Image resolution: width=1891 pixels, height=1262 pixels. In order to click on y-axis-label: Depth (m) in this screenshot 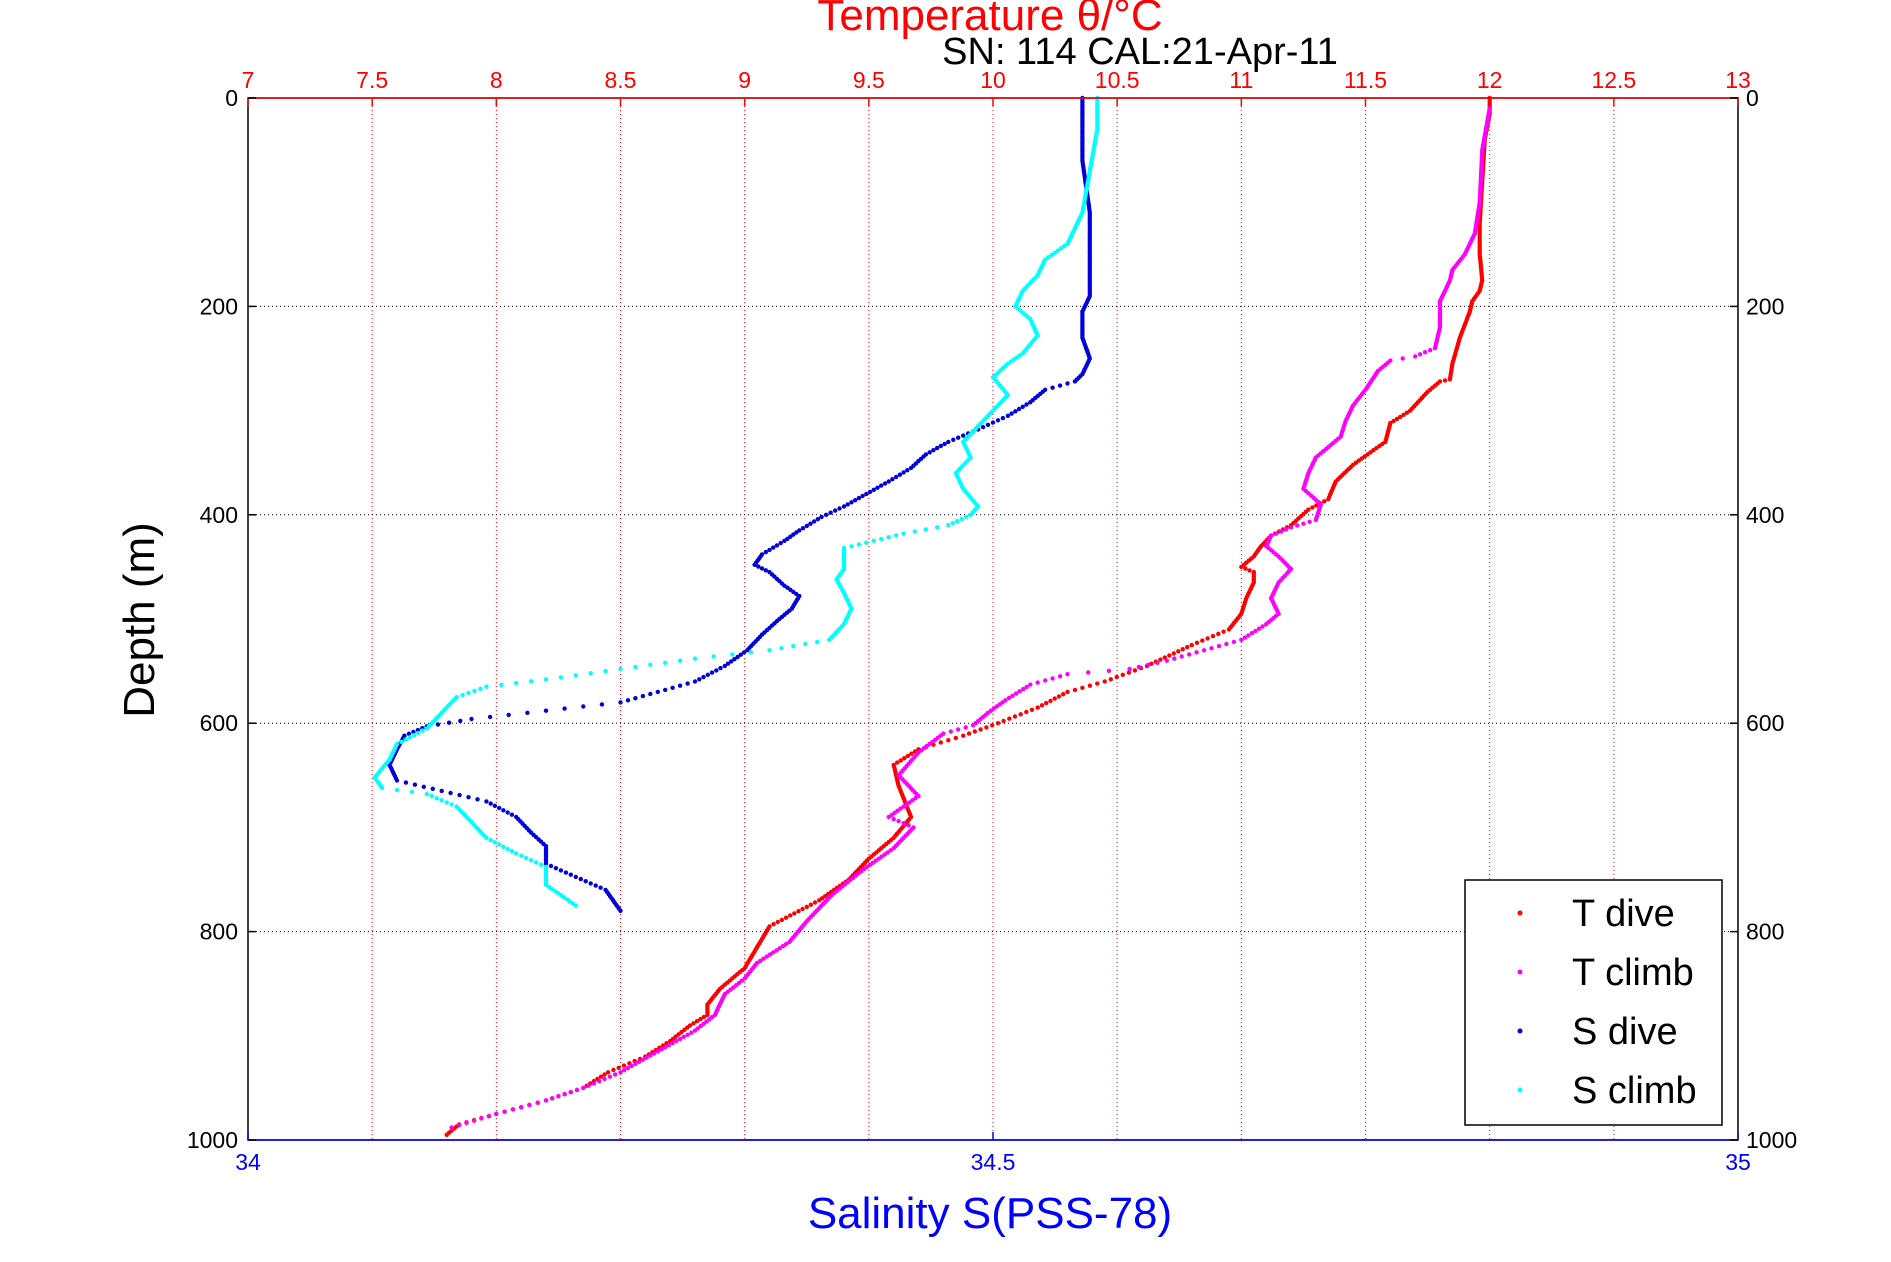, I will do `click(139, 620)`.